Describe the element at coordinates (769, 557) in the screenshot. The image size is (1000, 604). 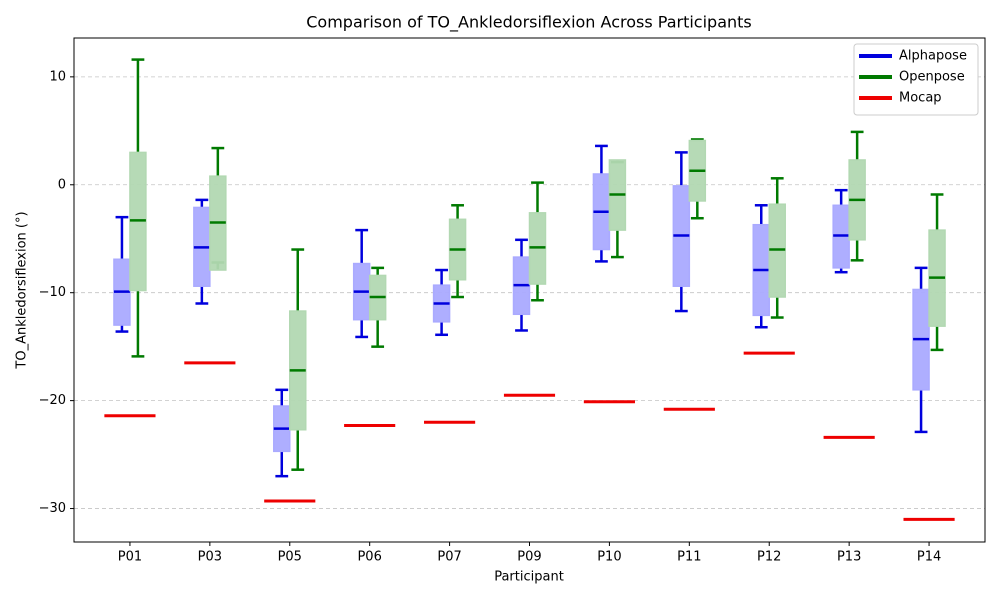
I see `x-tick-label: P12` at that location.